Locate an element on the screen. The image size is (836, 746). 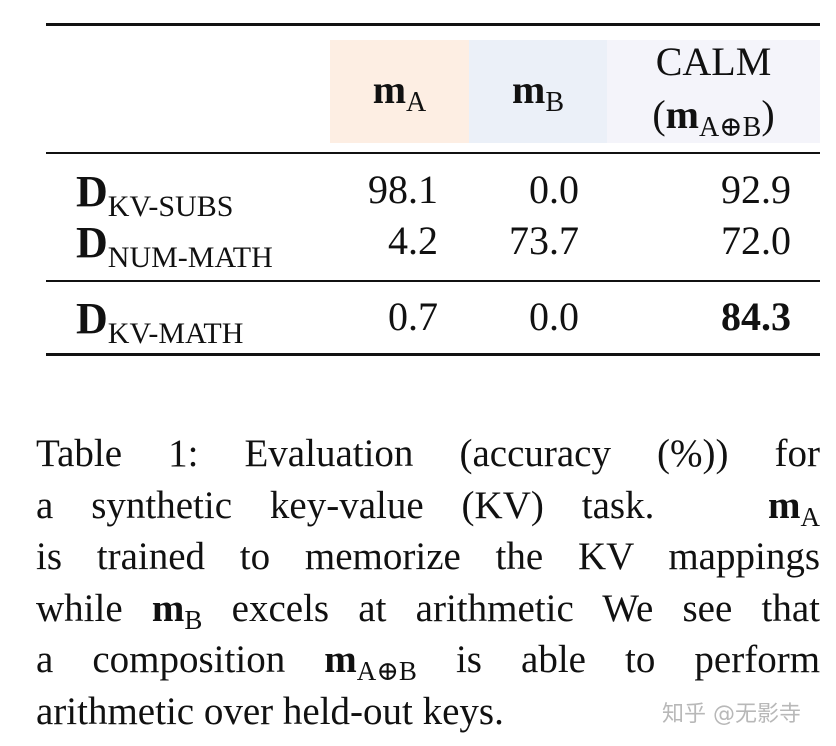
caption-line-1: Table 1: Evaluation (accuracy (%)) for is located at coordinates (428, 453).